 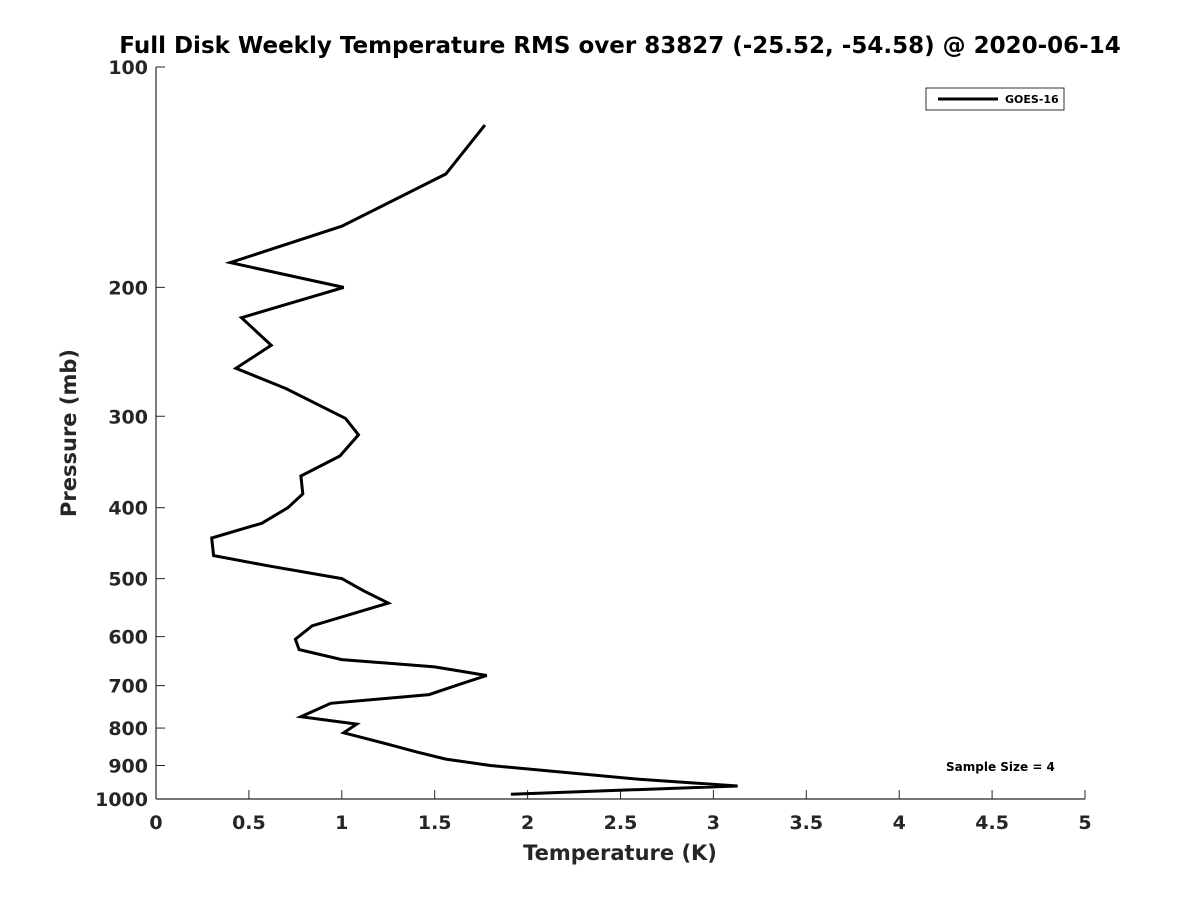 What do you see at coordinates (1032, 99) in the screenshot?
I see `legend-label-goes-16: GOES-16` at bounding box center [1032, 99].